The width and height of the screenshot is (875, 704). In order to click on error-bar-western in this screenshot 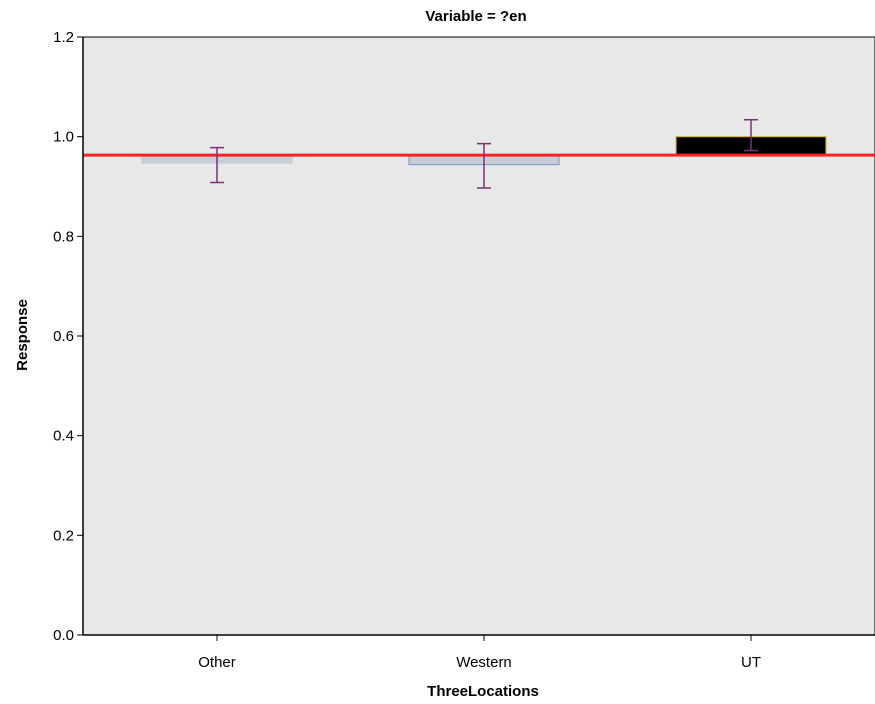, I will do `click(484, 165)`.